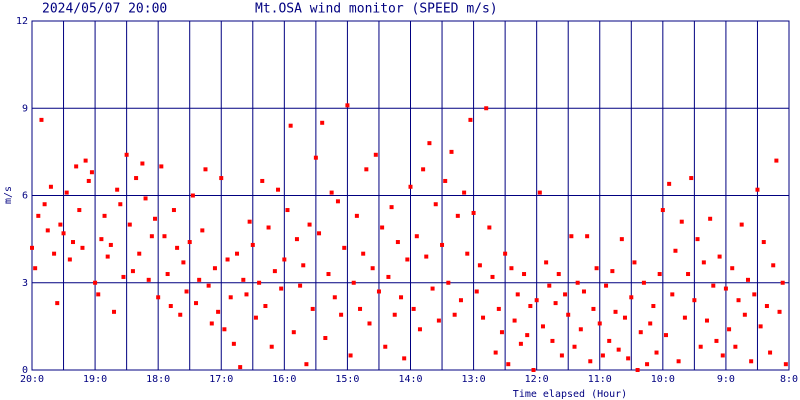 Image resolution: width=800 pixels, height=400 pixels. I want to click on x-tick-label: 8:0, so click(789, 379).